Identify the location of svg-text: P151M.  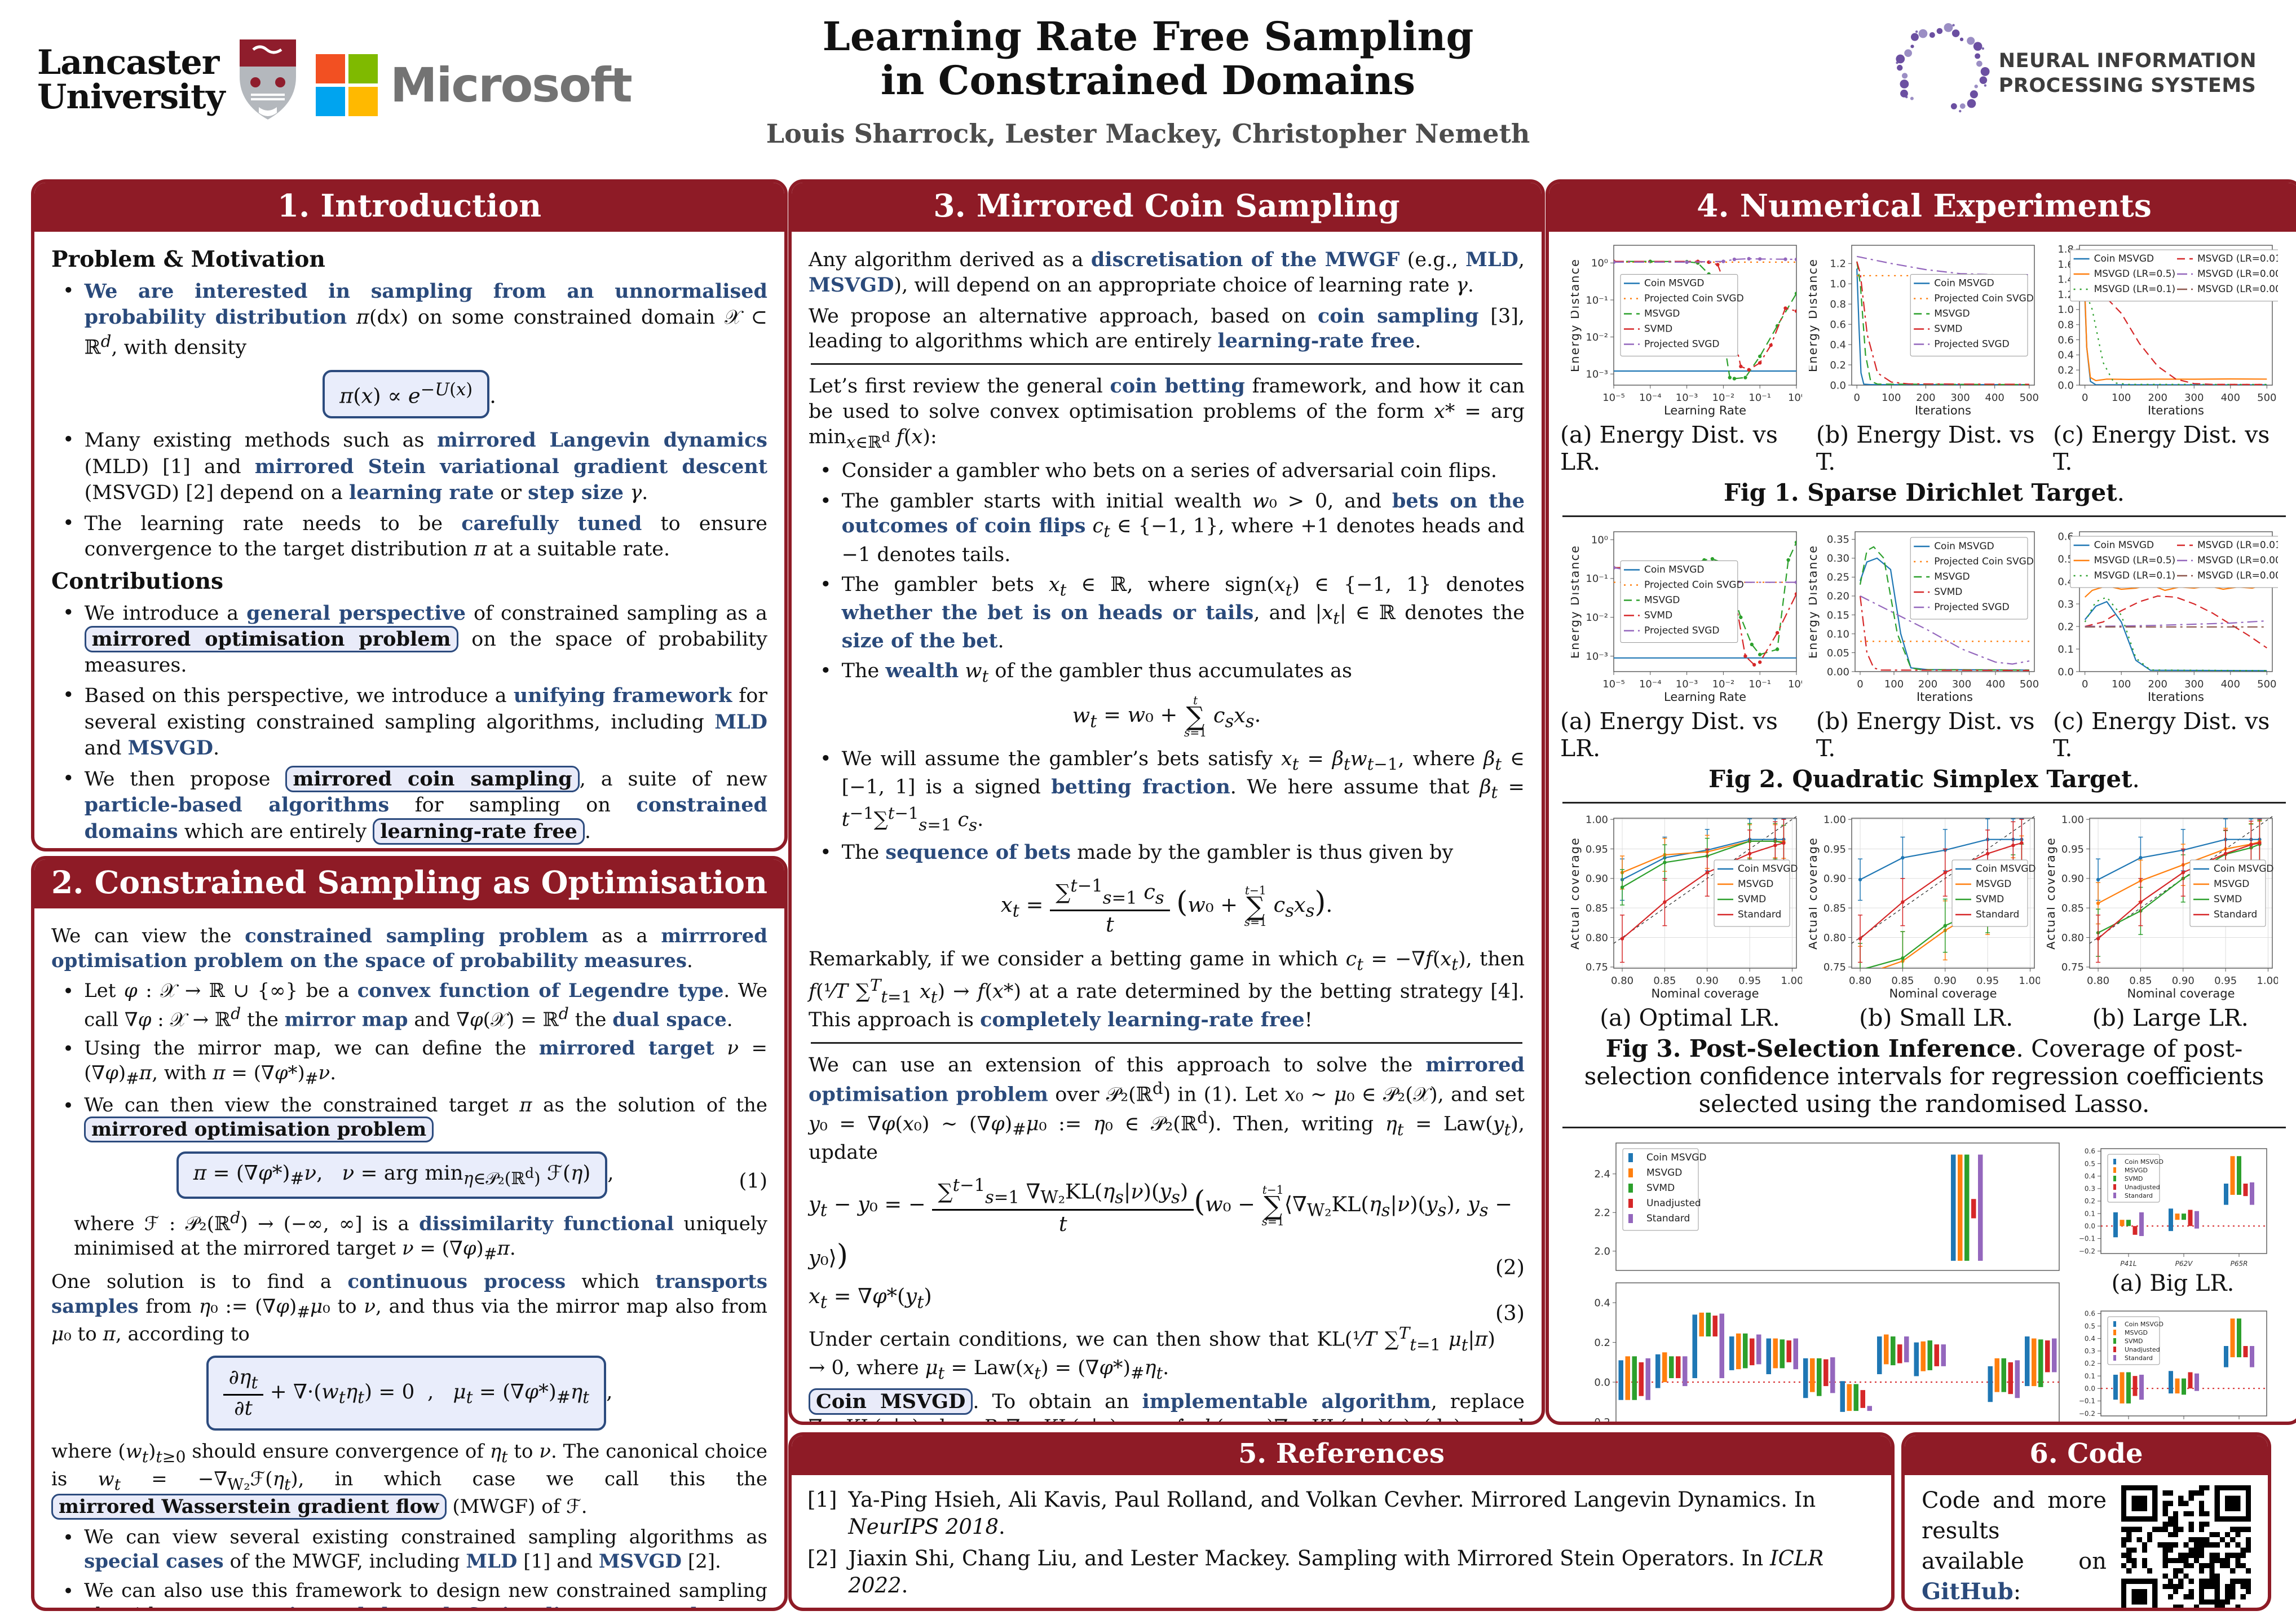
(1873, 1424).